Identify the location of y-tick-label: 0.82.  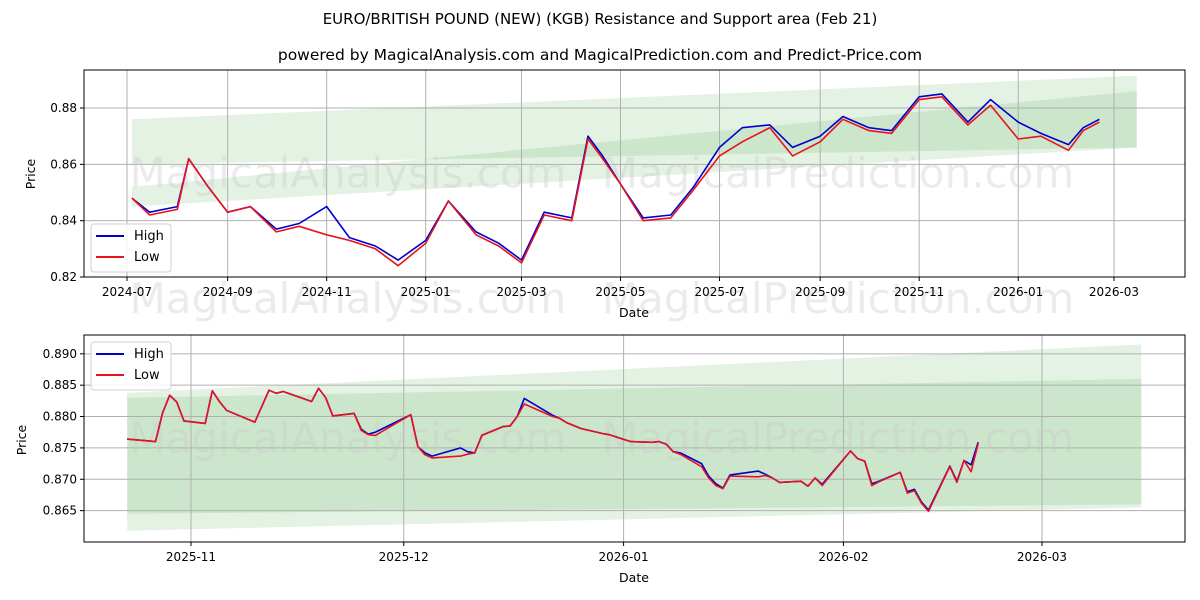
(63, 277).